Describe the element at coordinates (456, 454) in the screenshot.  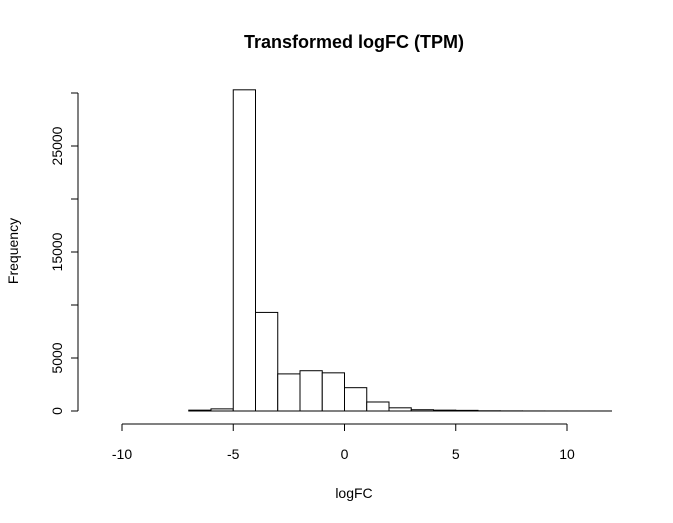
I see `x-tick-label: 5` at that location.